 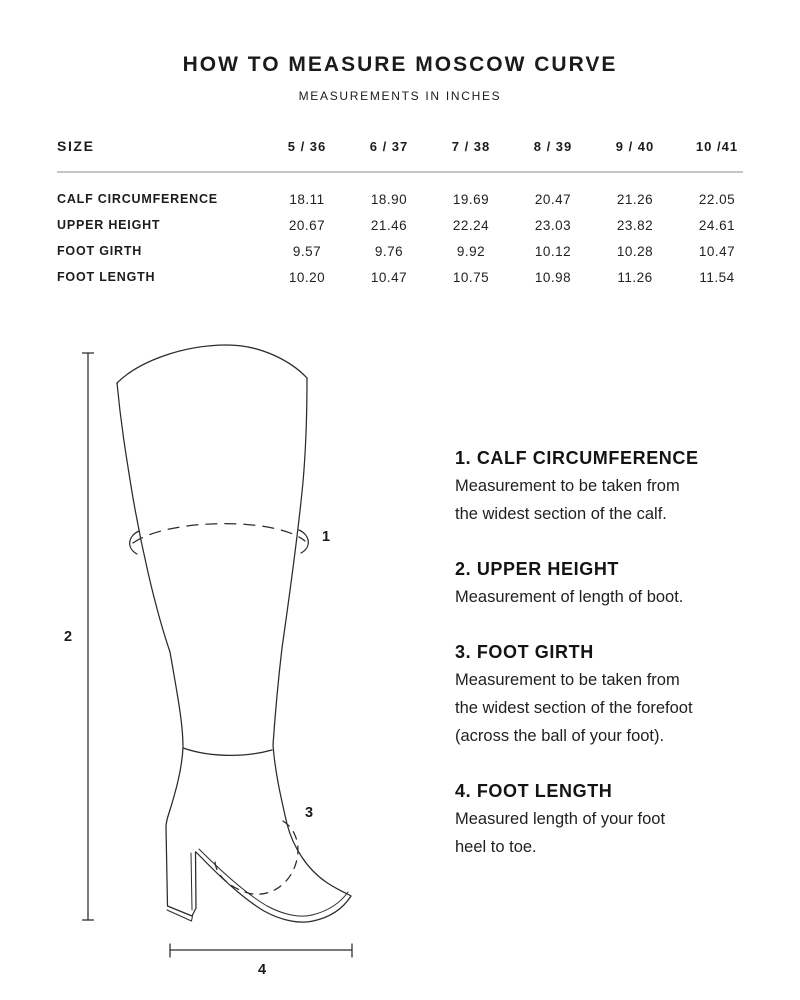 What do you see at coordinates (309, 813) in the screenshot?
I see `diagram-label-foot-girth: 3` at bounding box center [309, 813].